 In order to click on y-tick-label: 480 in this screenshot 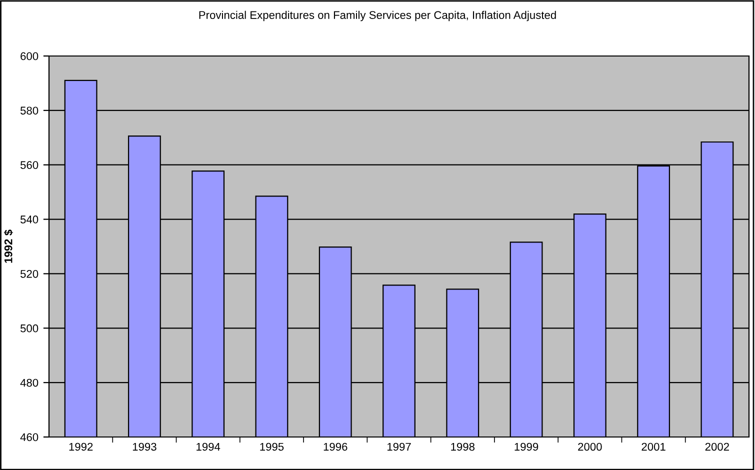, I will do `click(29, 382)`.